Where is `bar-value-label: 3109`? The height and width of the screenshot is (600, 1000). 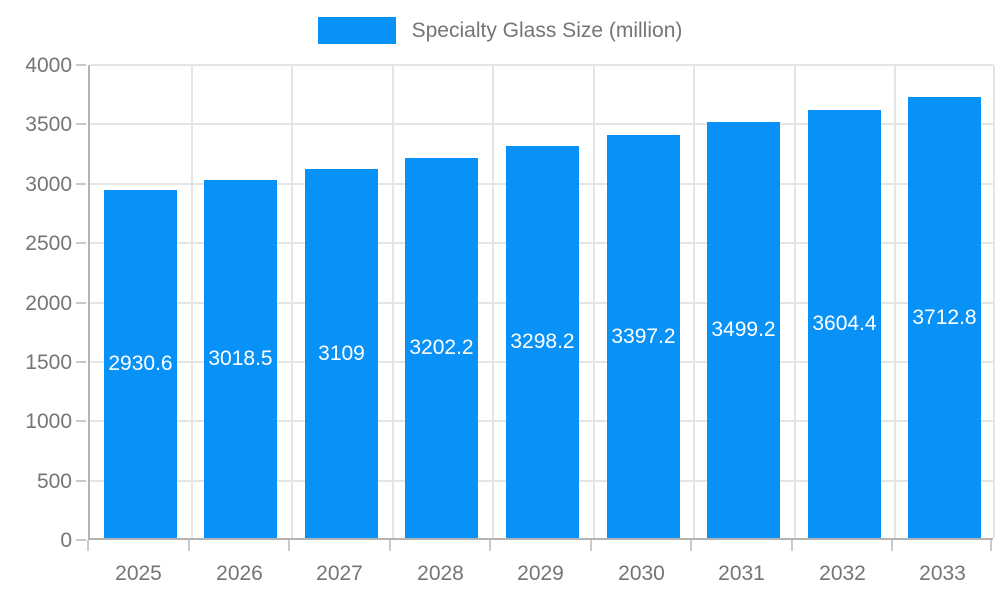
bar-value-label: 3109 is located at coordinates (341, 353).